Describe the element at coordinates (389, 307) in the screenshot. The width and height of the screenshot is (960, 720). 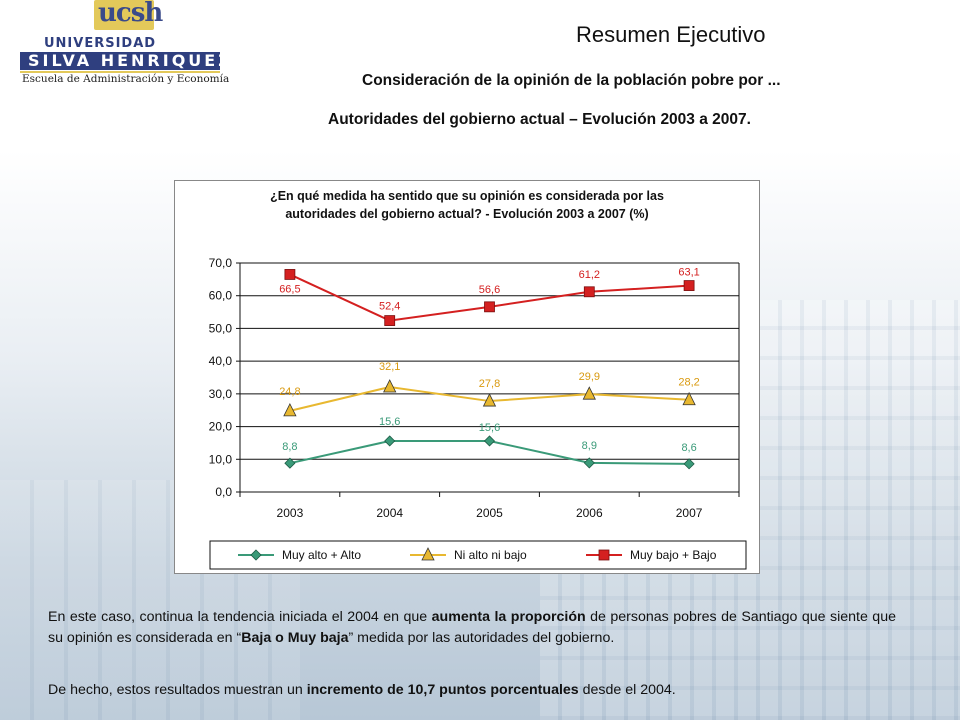
I see `data-label: 52,4` at that location.